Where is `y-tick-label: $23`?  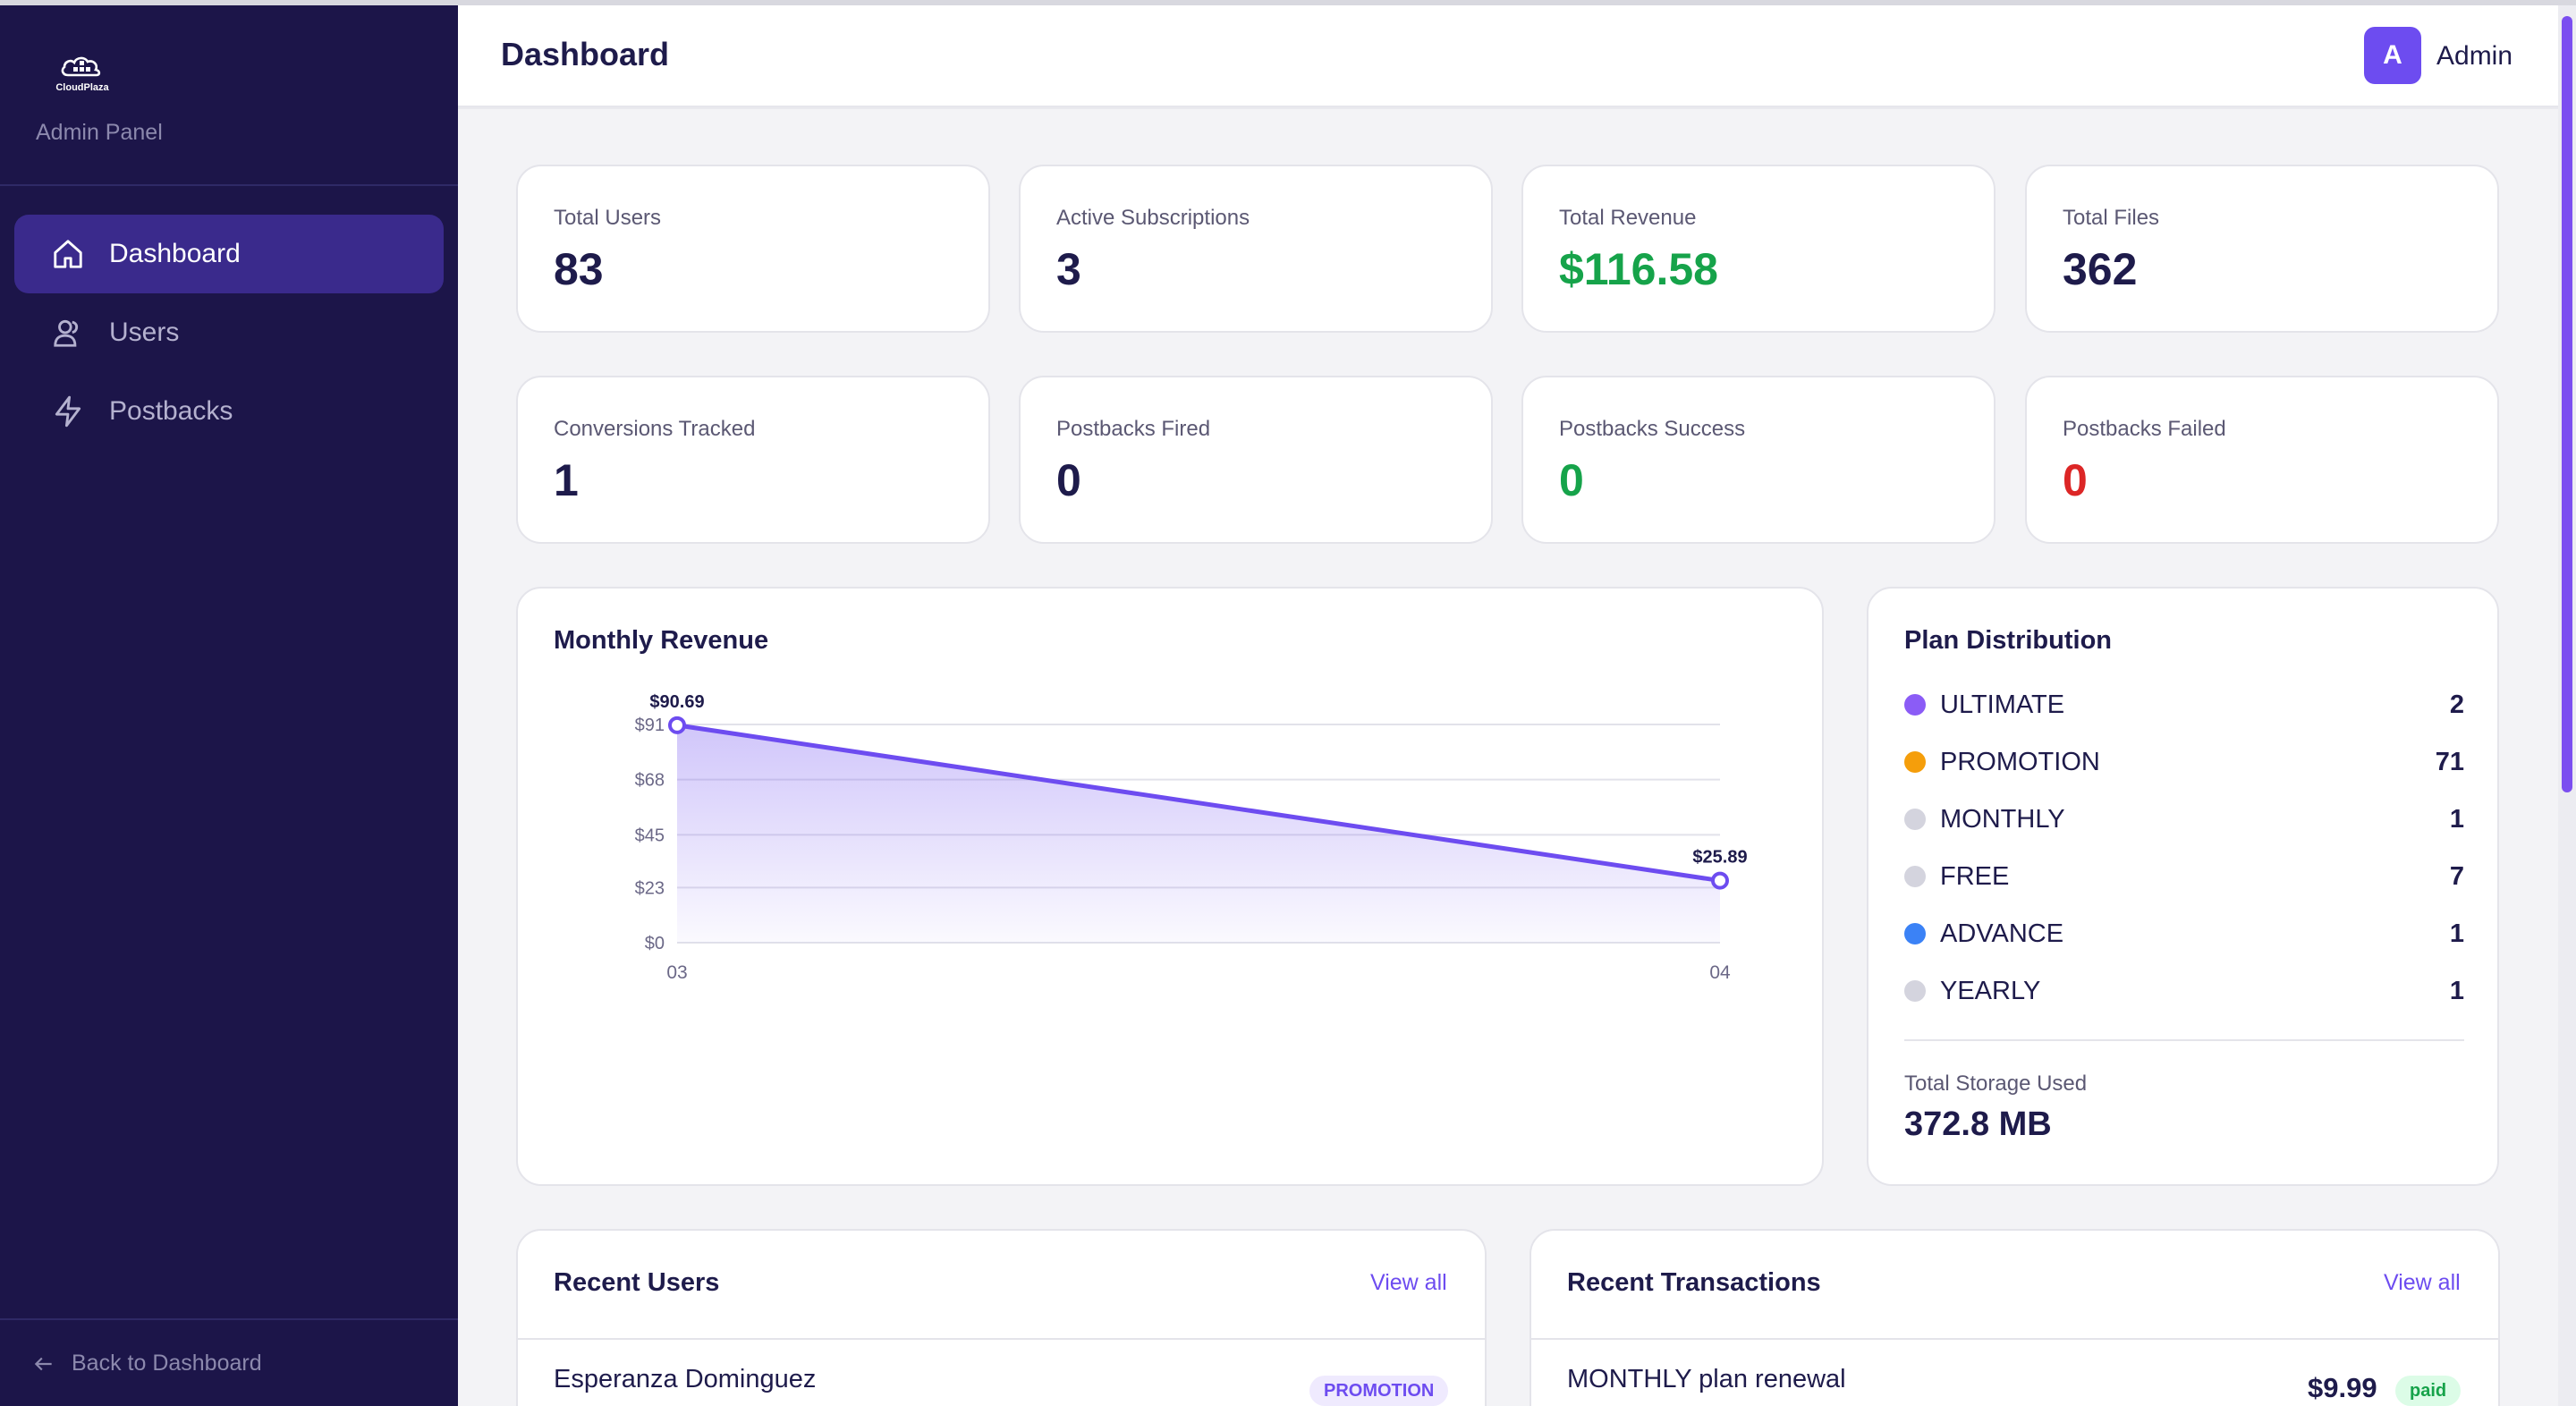
y-tick-label: $23 is located at coordinates (650, 888).